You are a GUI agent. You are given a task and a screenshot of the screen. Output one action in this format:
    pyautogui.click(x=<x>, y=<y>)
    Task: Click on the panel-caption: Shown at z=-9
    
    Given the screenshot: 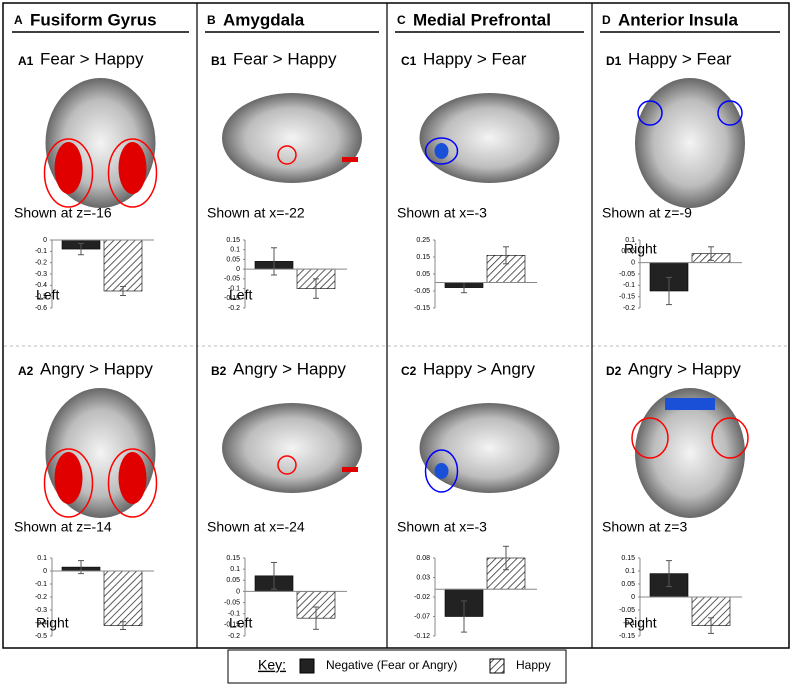 What is the action you would take?
    pyautogui.click(x=647, y=213)
    